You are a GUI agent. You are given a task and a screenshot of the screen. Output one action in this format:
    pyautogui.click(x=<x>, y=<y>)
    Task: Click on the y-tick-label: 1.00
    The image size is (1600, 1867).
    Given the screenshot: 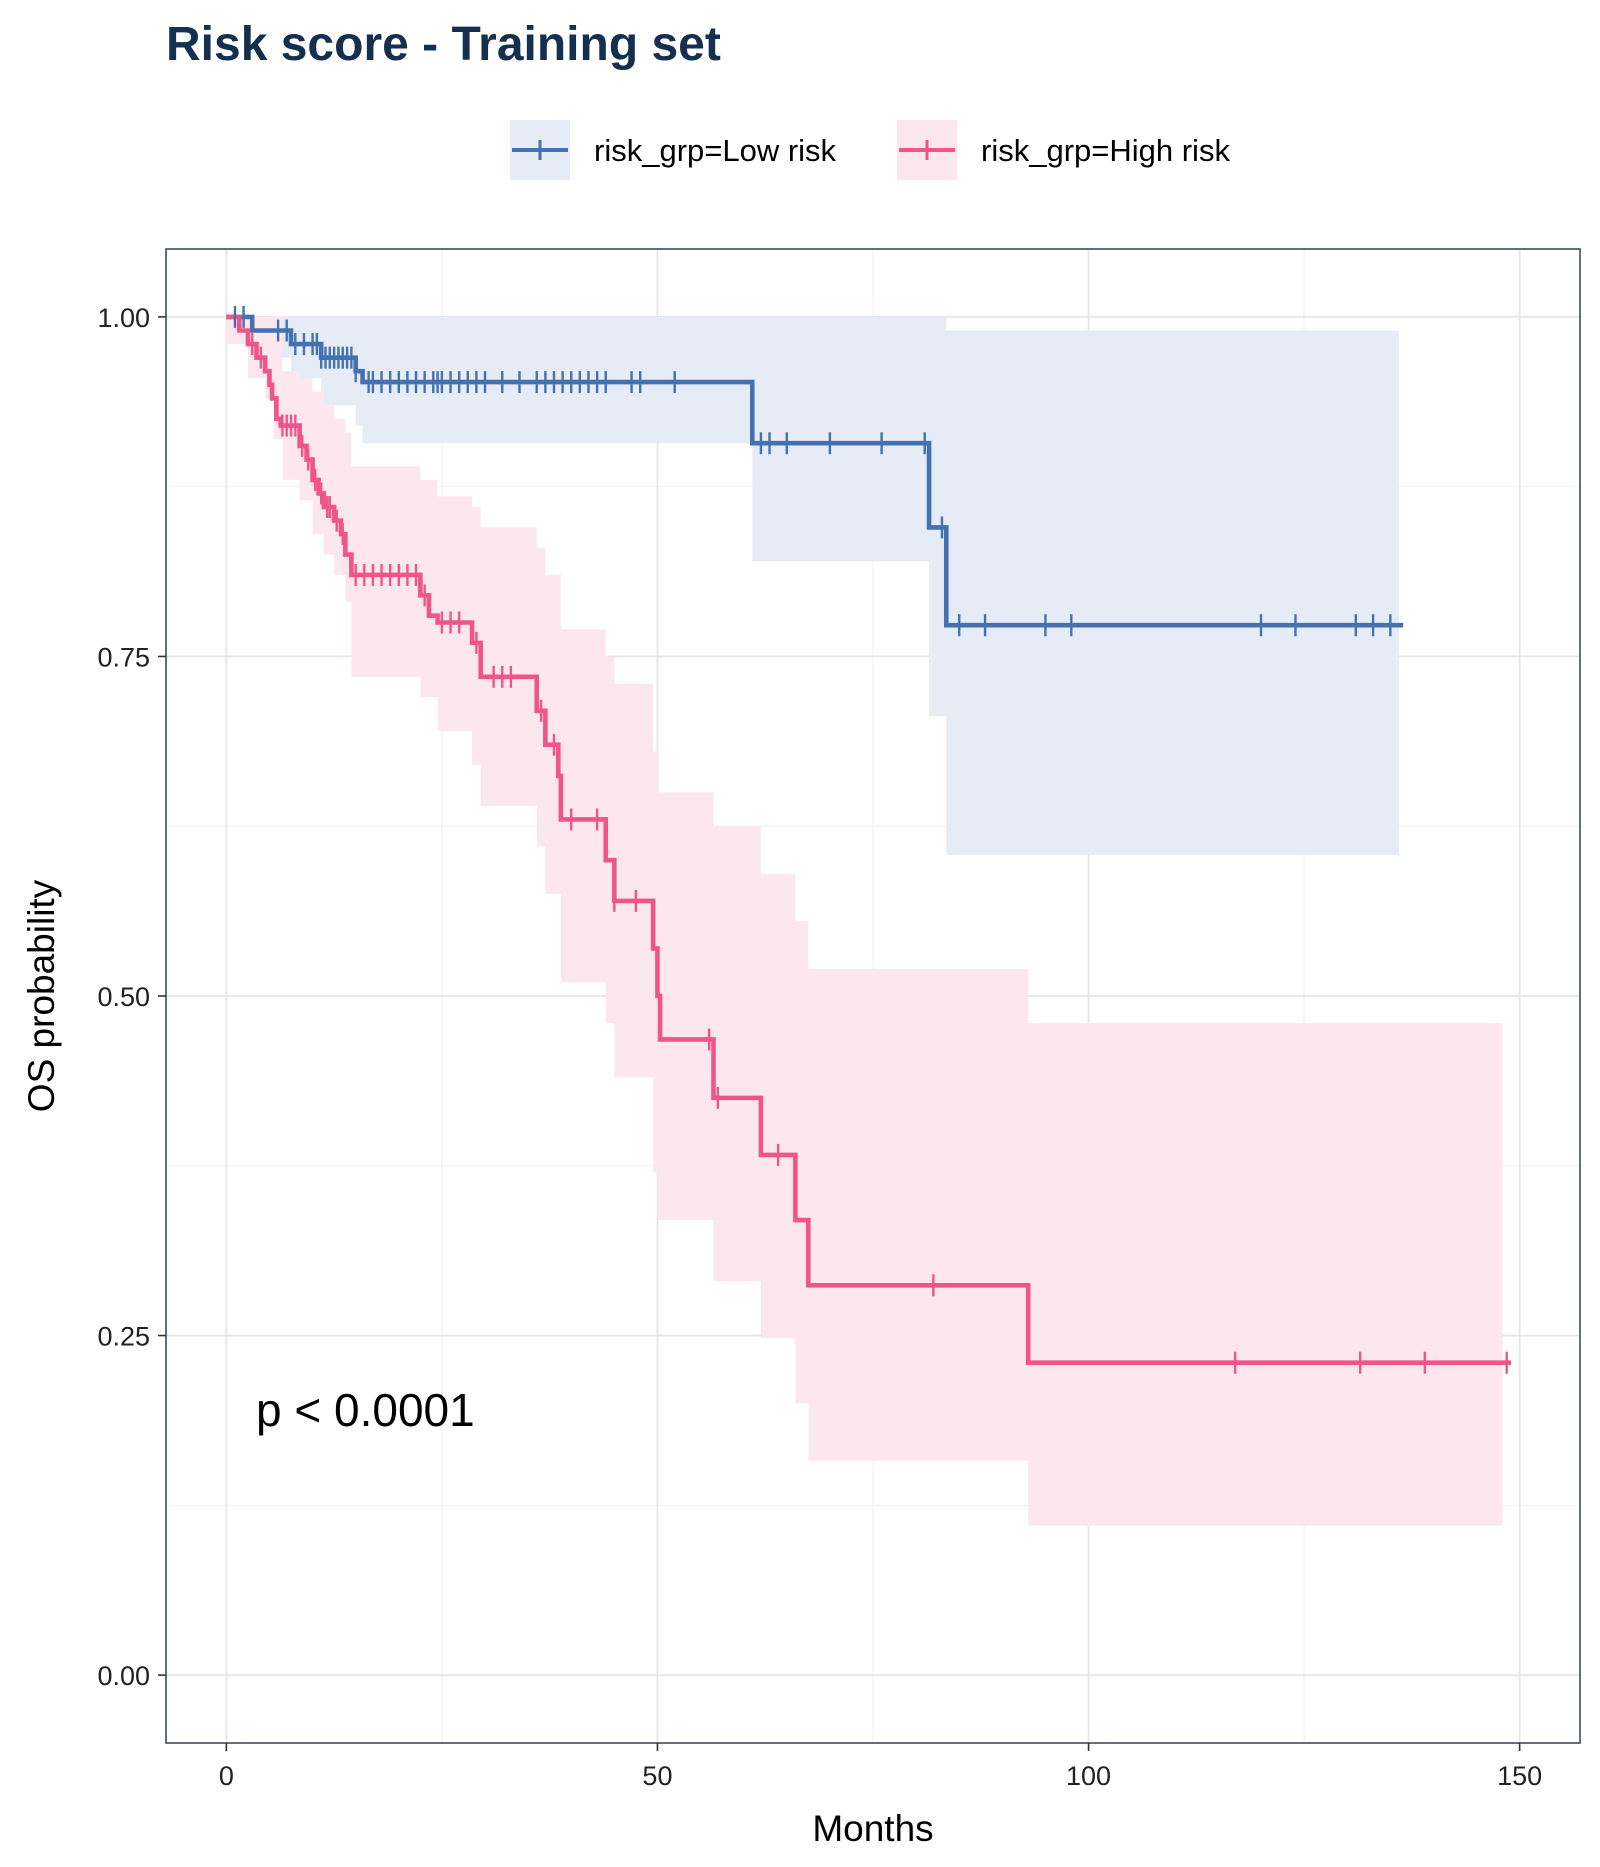 What is the action you would take?
    pyautogui.click(x=123, y=318)
    